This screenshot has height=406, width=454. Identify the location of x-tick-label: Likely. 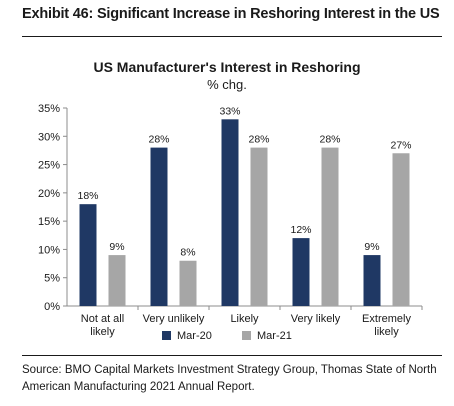
(244, 319).